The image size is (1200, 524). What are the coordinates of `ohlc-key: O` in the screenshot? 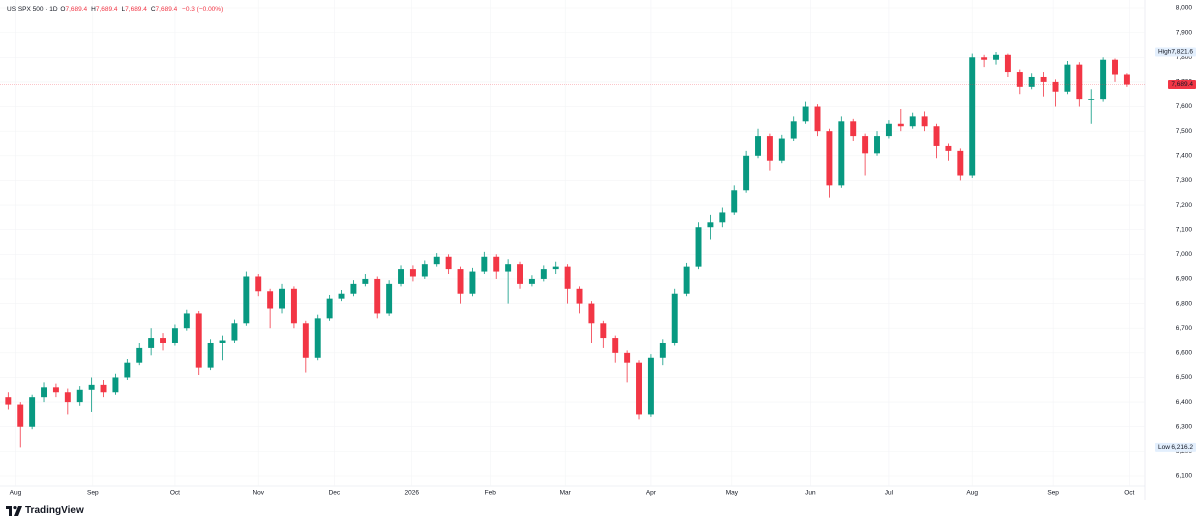 It's located at (63, 9).